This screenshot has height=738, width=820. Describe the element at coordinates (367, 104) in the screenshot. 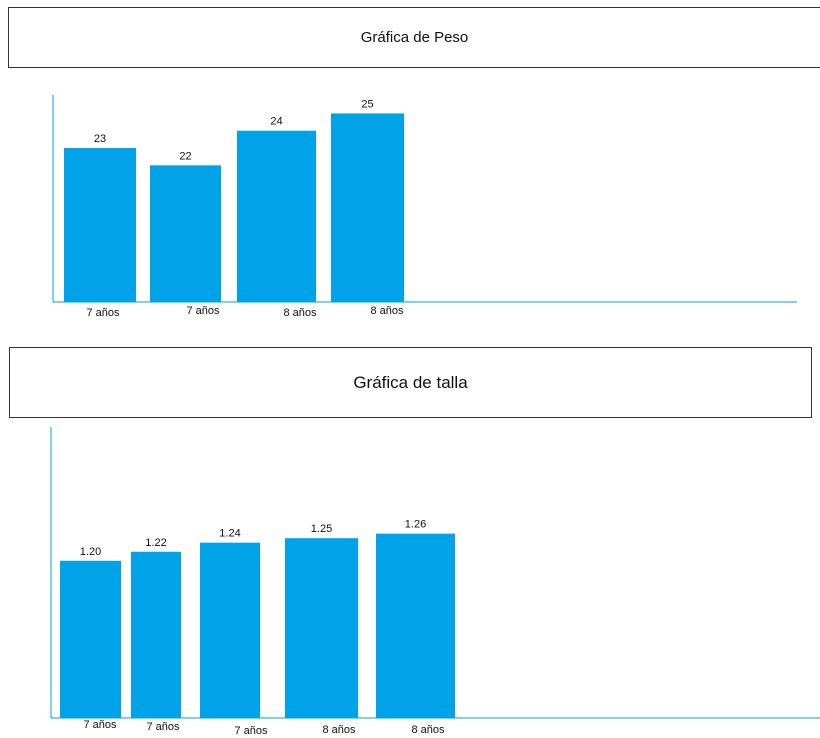

I see `peso-value-label-4: 25` at that location.